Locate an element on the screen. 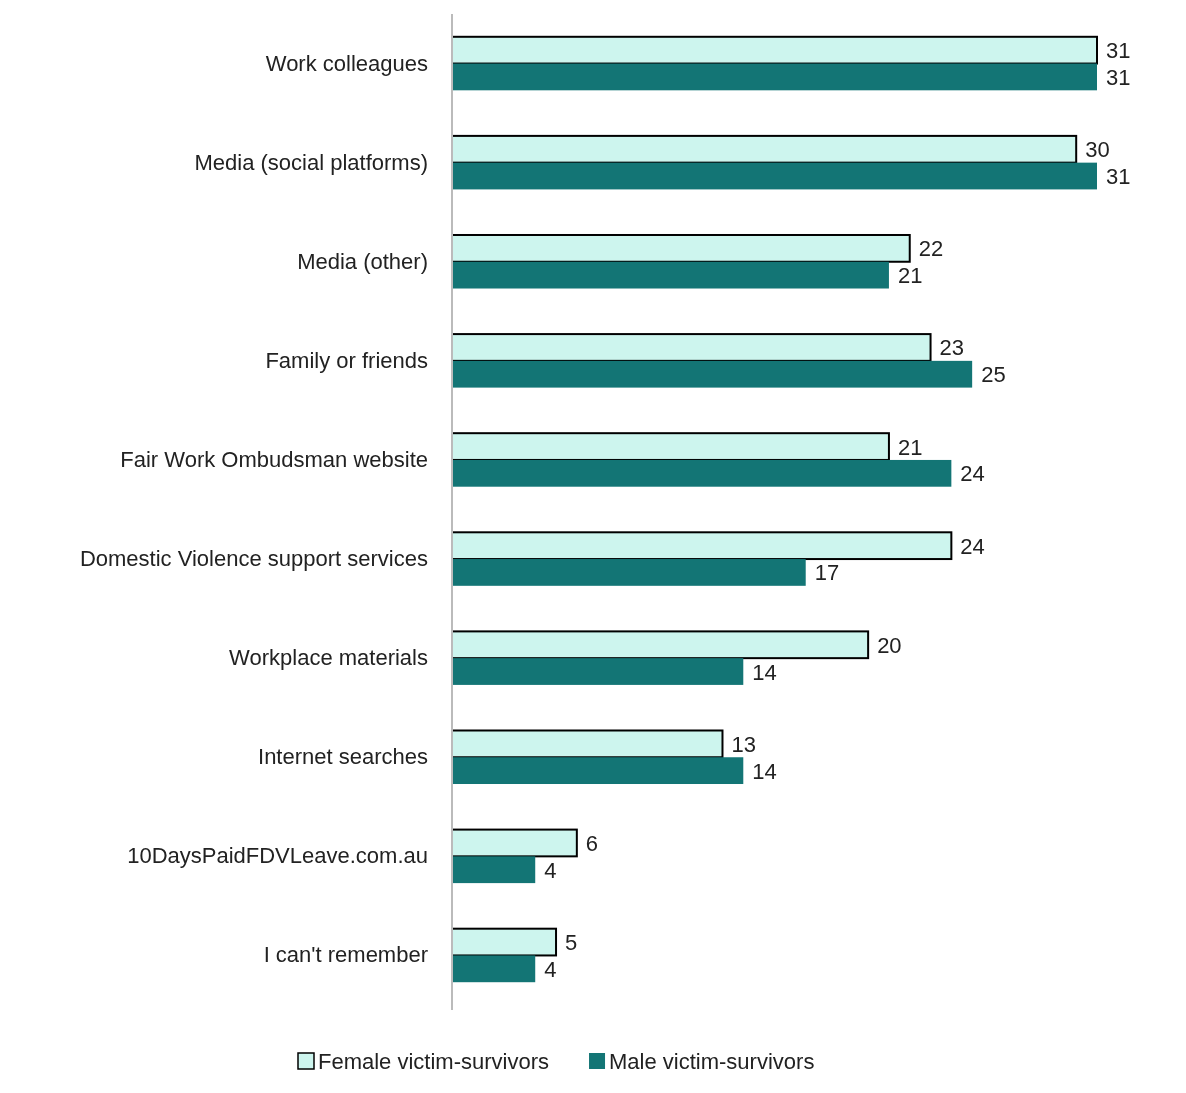 This screenshot has height=1093, width=1186. y-tick-label: Family or friends is located at coordinates (346, 360).